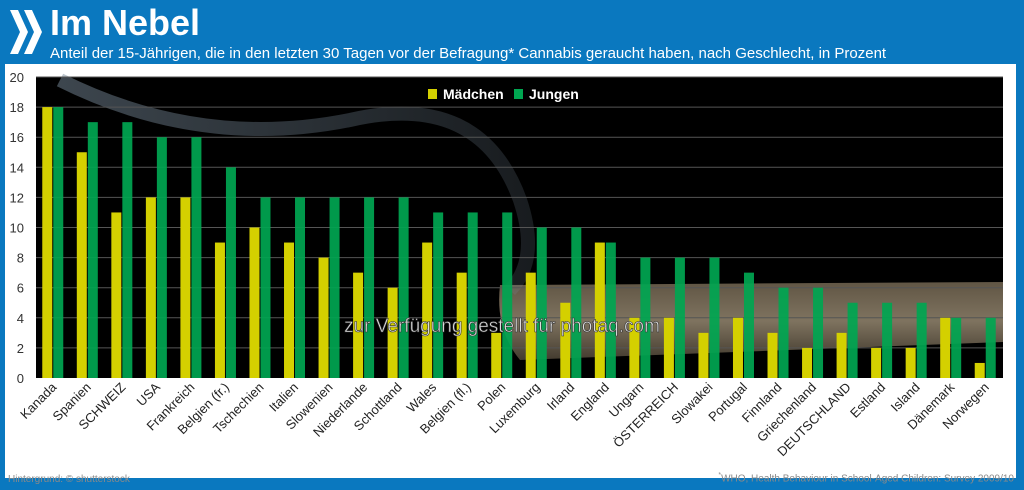  Describe the element at coordinates (20, 378) in the screenshot. I see `y-tick-label: 0` at that location.